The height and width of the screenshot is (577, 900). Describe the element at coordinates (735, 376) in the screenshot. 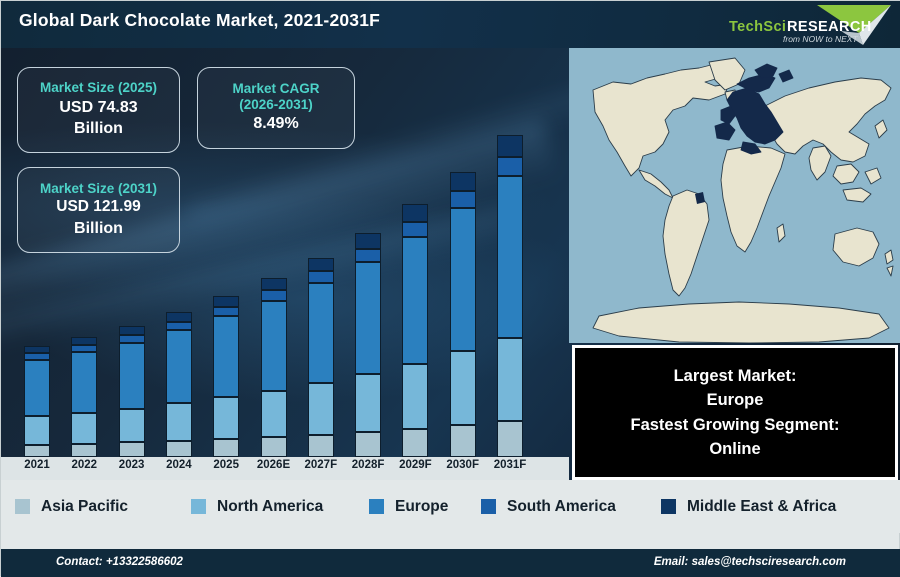

I see `largest-market-label: Largest Market:` at that location.